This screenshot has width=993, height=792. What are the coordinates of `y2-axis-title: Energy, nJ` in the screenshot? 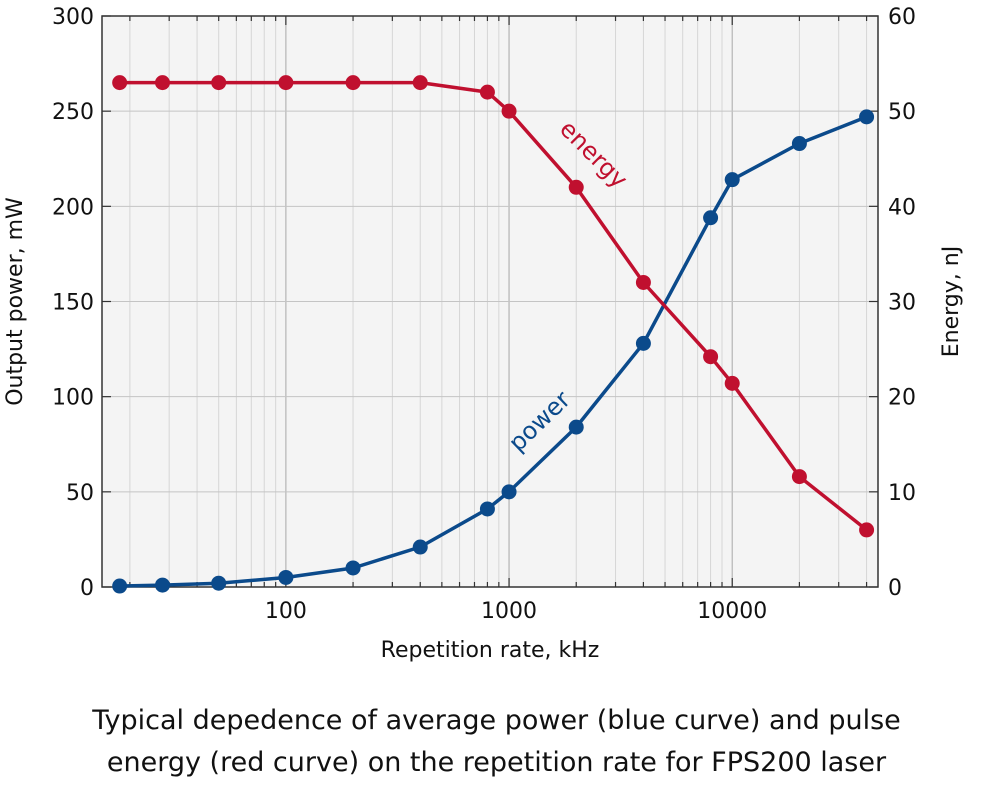 It's located at (951, 301).